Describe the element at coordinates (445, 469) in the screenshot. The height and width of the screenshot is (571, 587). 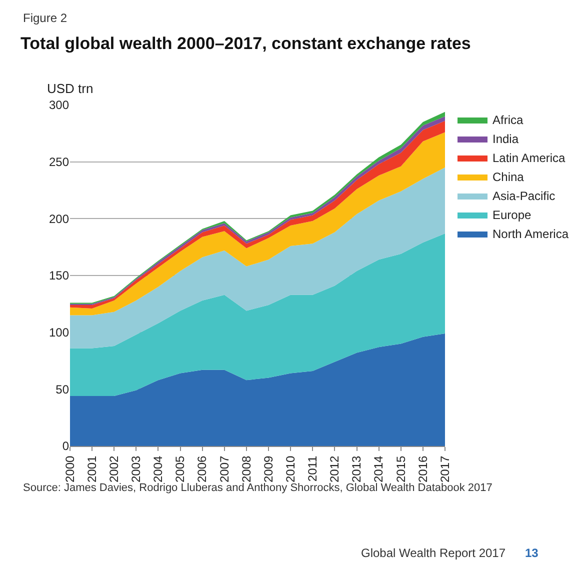
I see `x-tick-label: 2017` at that location.